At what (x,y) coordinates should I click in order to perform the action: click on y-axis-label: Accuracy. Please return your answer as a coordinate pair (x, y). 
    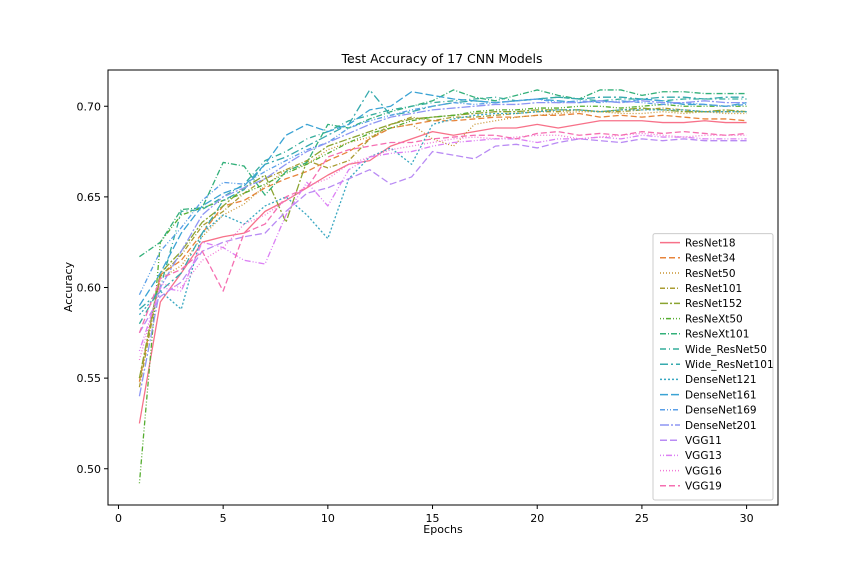
    Looking at the image, I should click on (68, 286).